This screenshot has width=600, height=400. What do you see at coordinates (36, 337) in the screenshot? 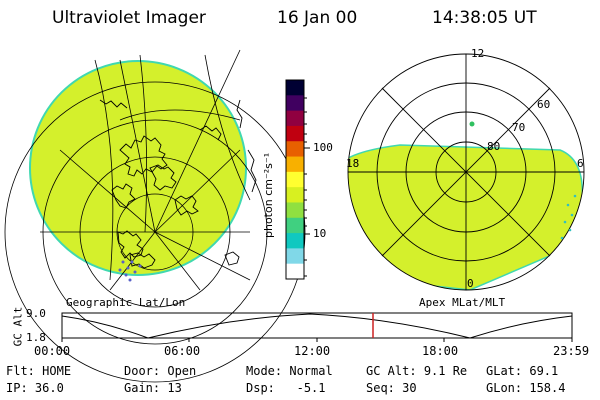
I see `y-tick-1-8: 1.8` at bounding box center [36, 337].